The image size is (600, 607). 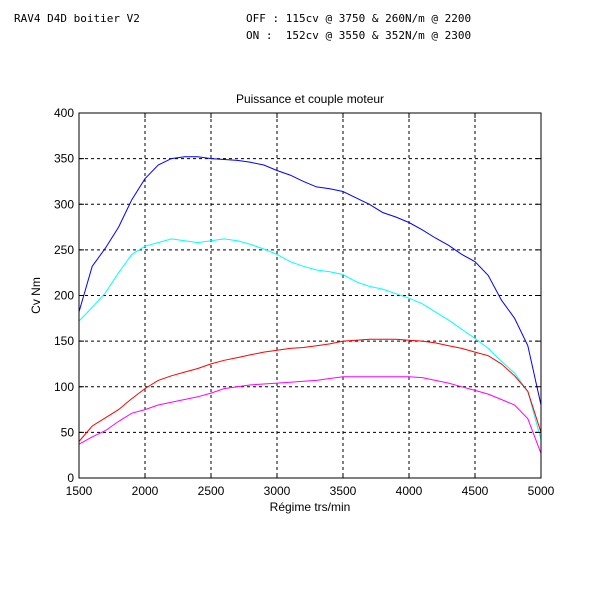 What do you see at coordinates (77, 18) in the screenshot?
I see `chart-caption-left: RAV4 D4D boitier V2` at bounding box center [77, 18].